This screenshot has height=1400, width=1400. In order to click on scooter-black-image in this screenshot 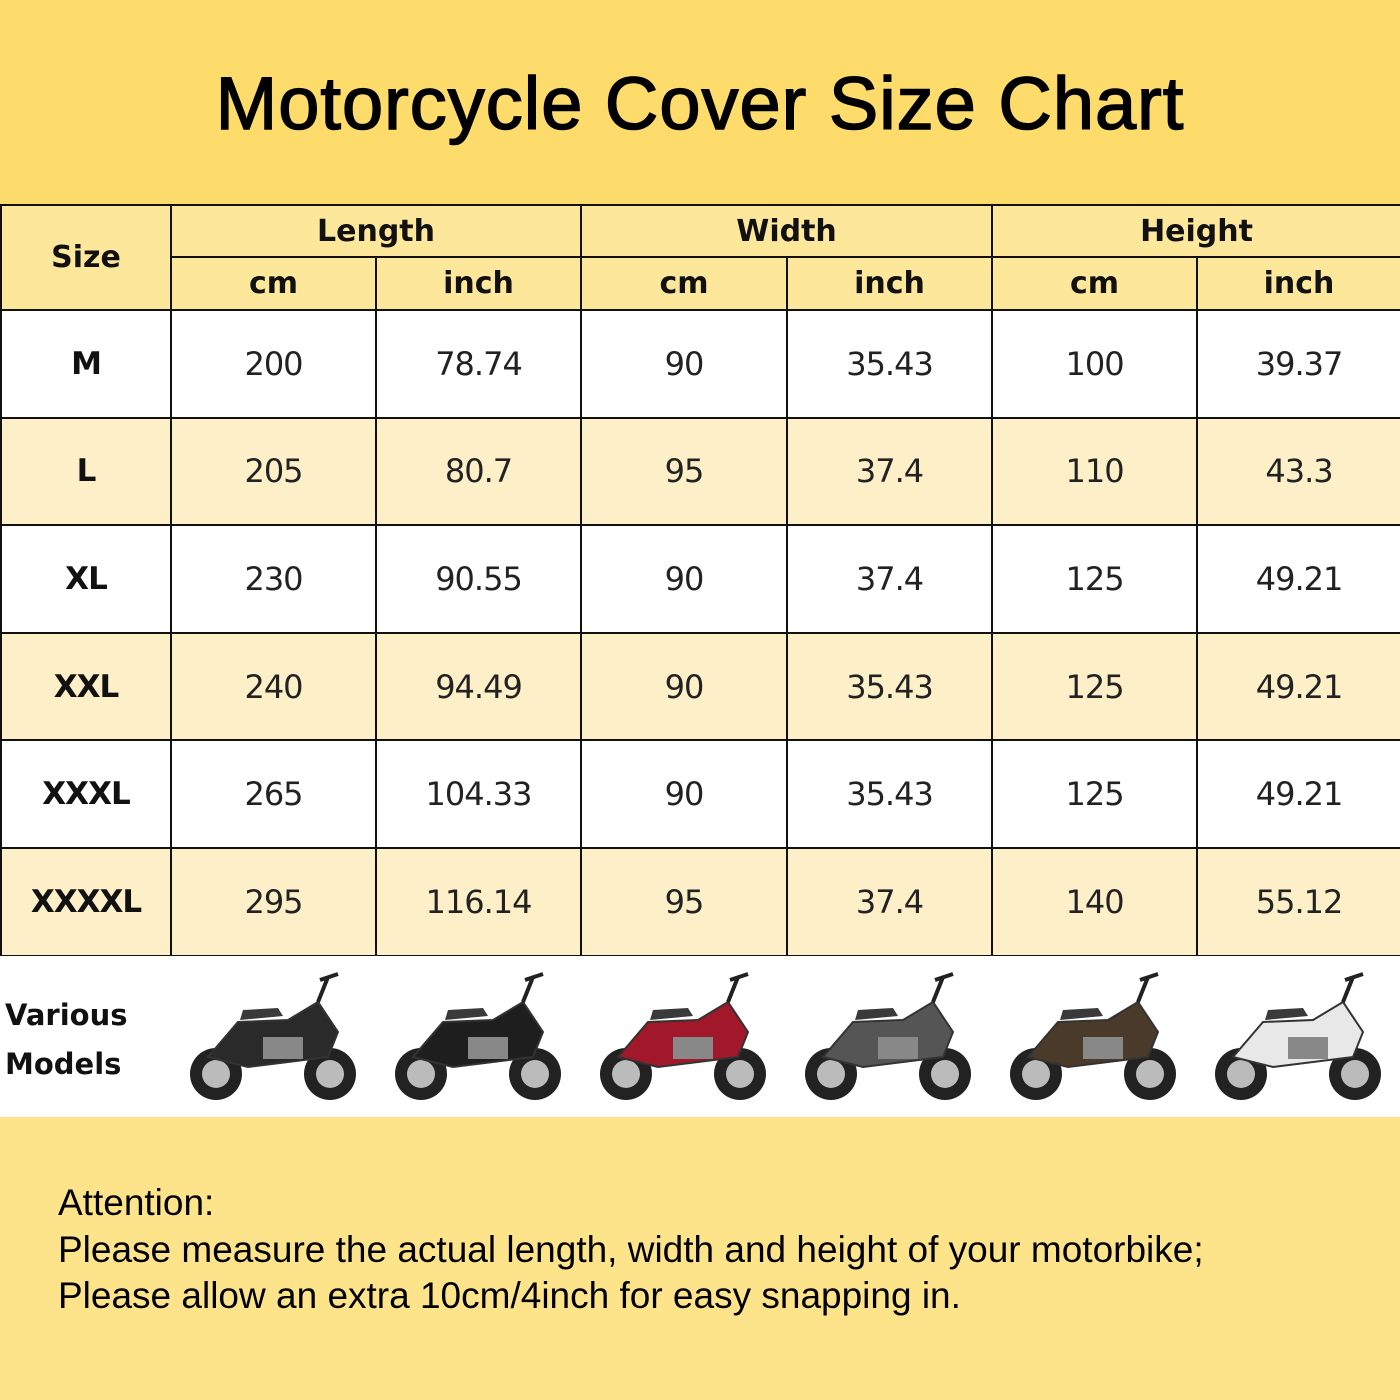, I will do `click(272, 1036)`.